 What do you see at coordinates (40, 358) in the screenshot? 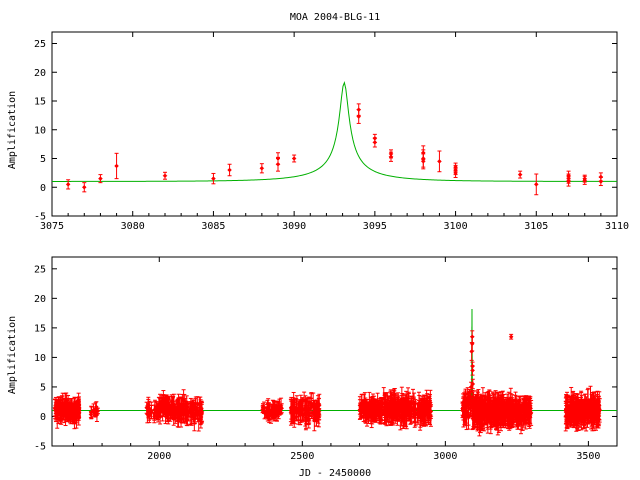
I see `y-tick-label: 10` at bounding box center [40, 358].